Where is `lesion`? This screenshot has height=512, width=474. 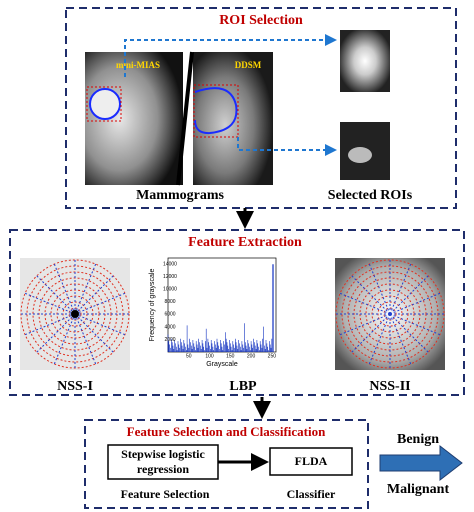
lesion is located at coordinates (105, 104).